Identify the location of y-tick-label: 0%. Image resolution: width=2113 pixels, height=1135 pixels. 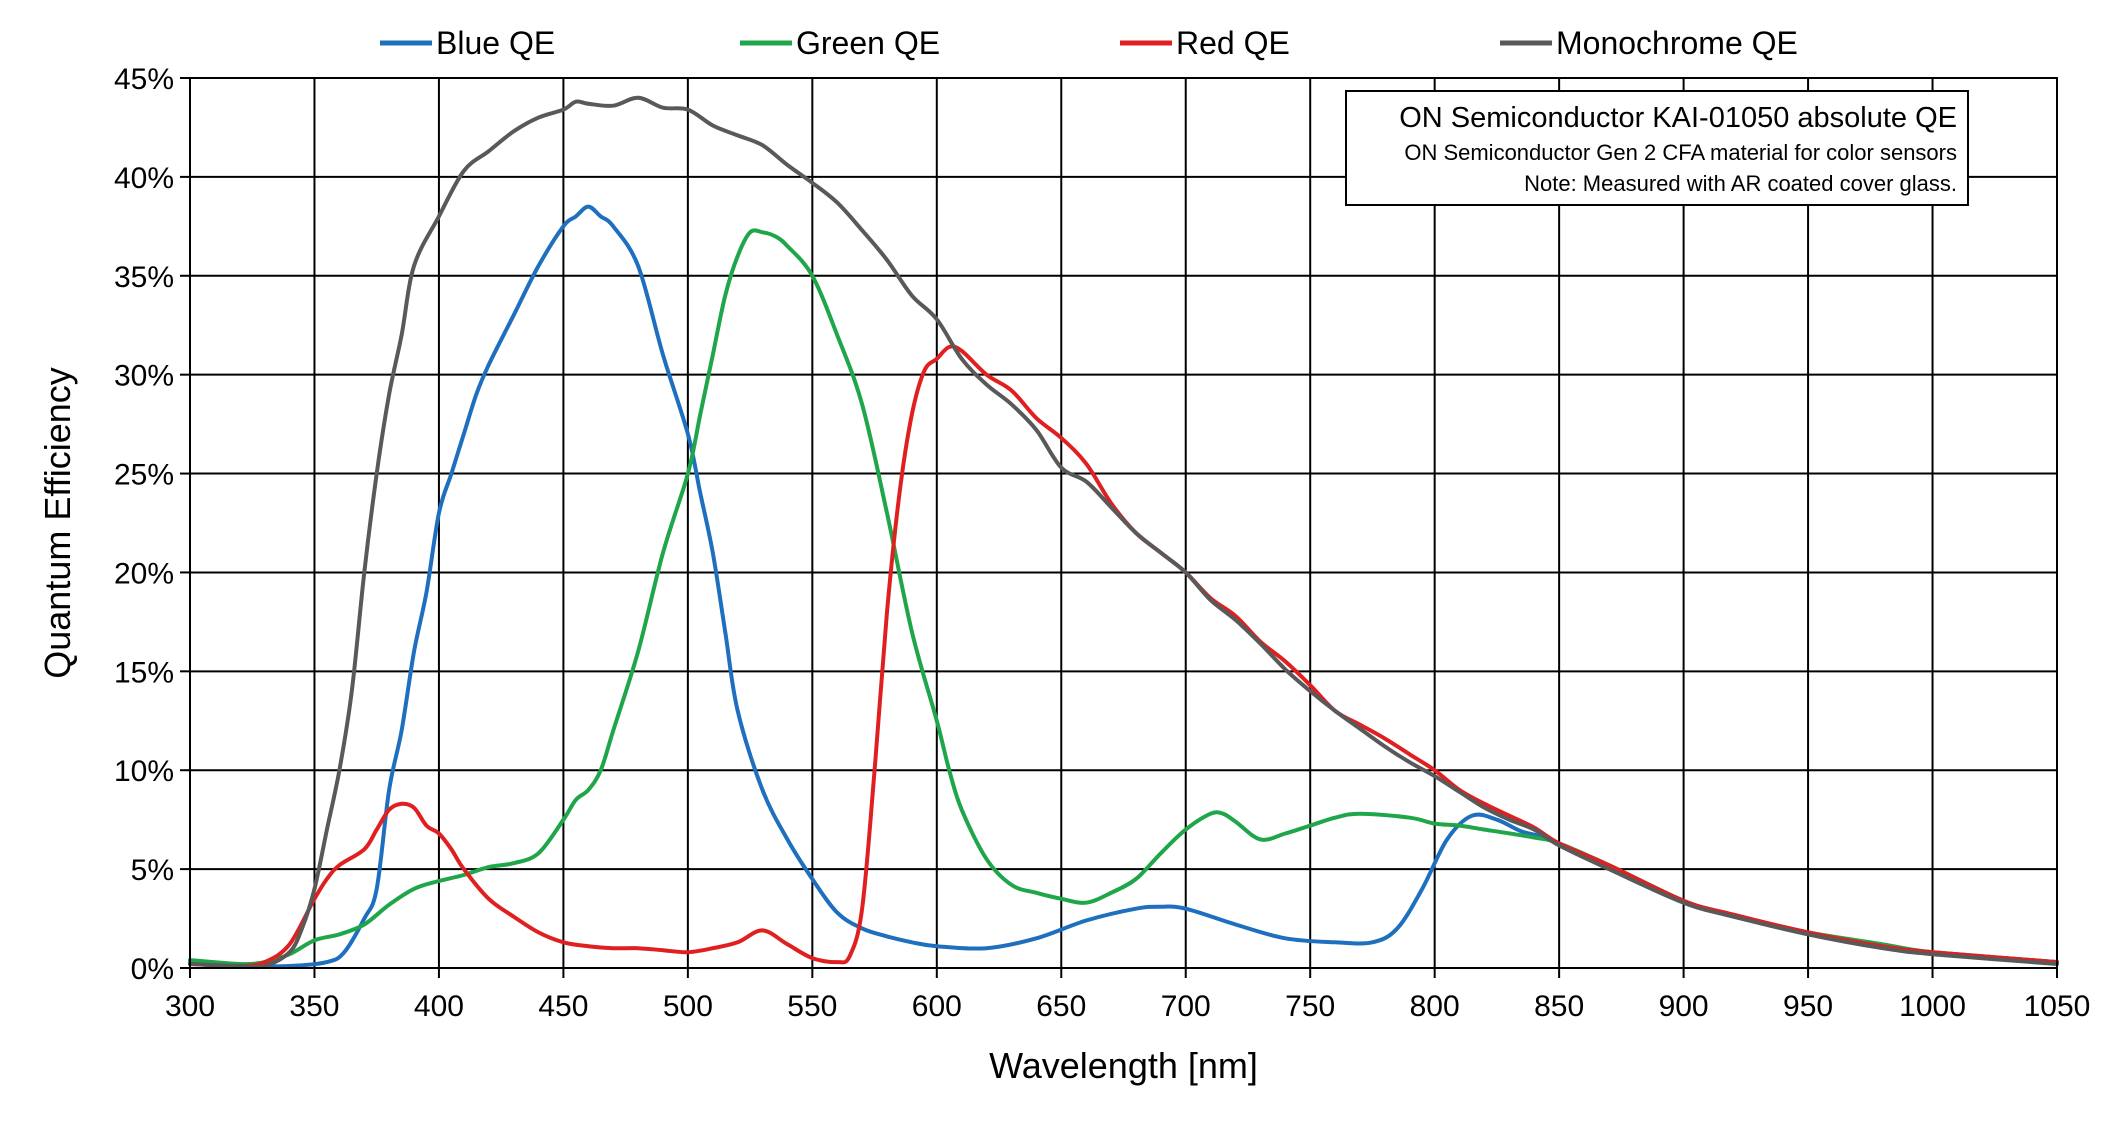
(152, 969).